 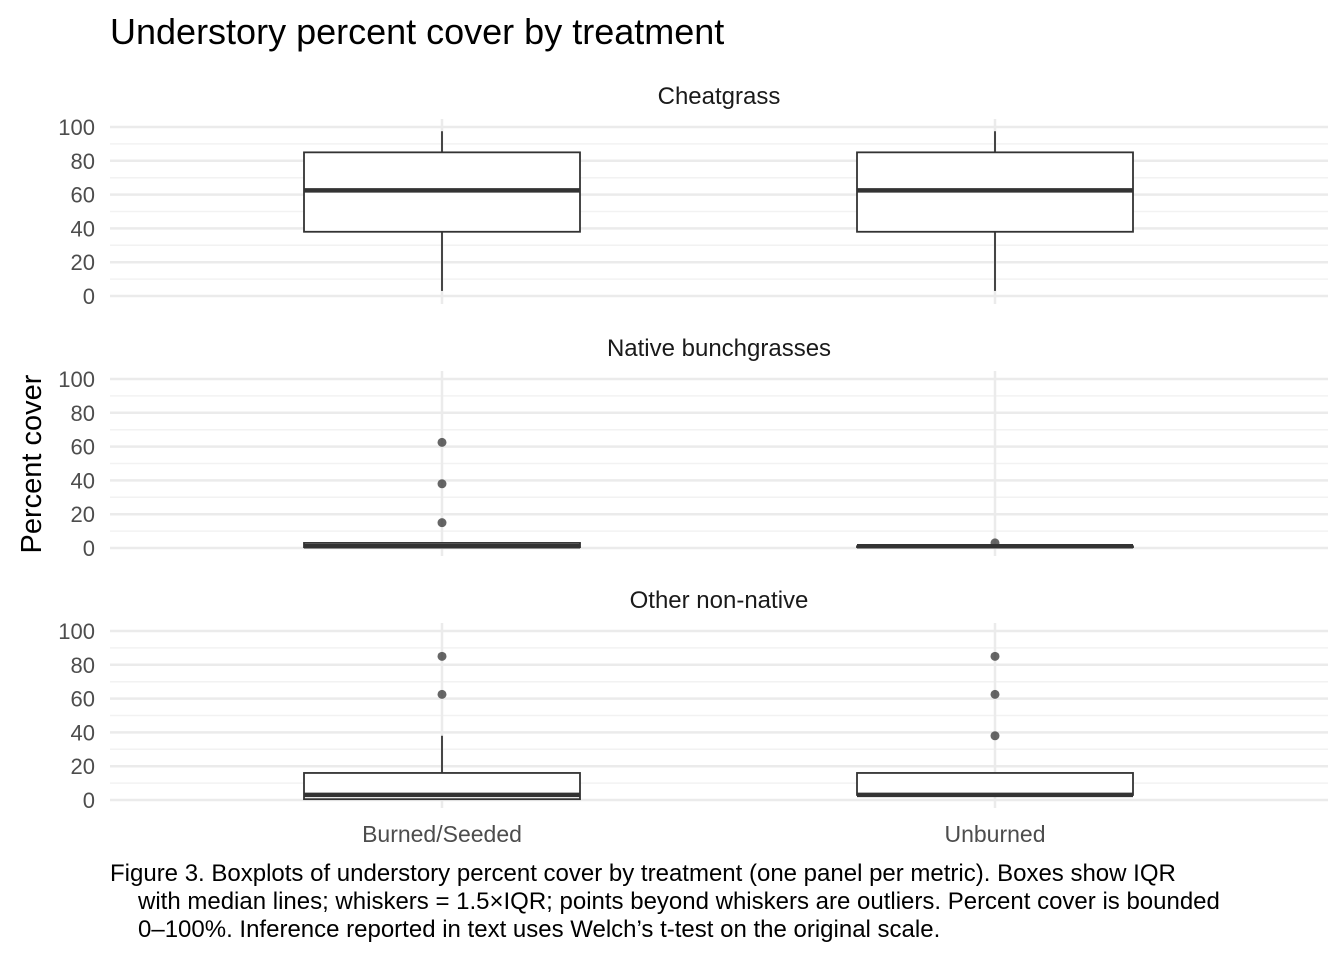 What do you see at coordinates (719, 348) in the screenshot?
I see `facet-strip-label: Native bunchgrasses` at bounding box center [719, 348].